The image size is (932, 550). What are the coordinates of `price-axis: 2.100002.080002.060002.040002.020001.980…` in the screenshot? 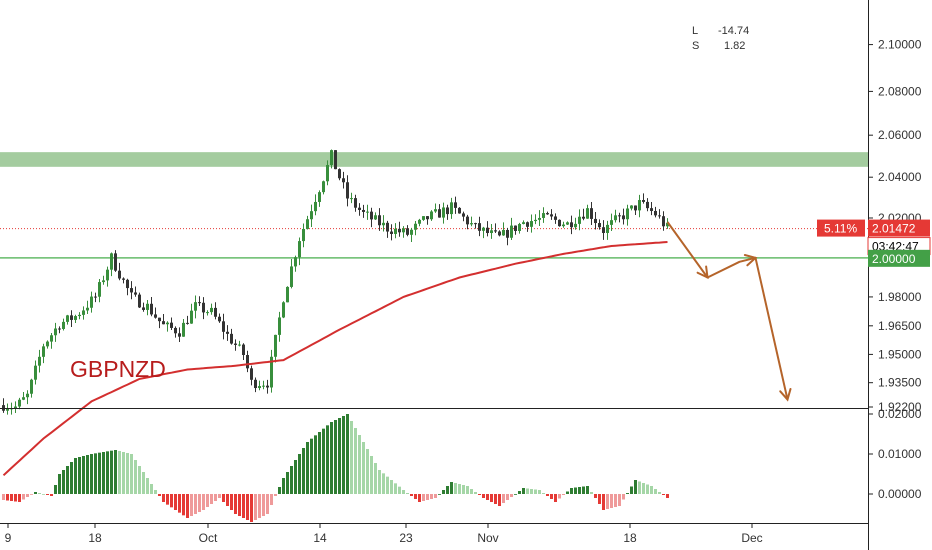 It's located at (895, 226).